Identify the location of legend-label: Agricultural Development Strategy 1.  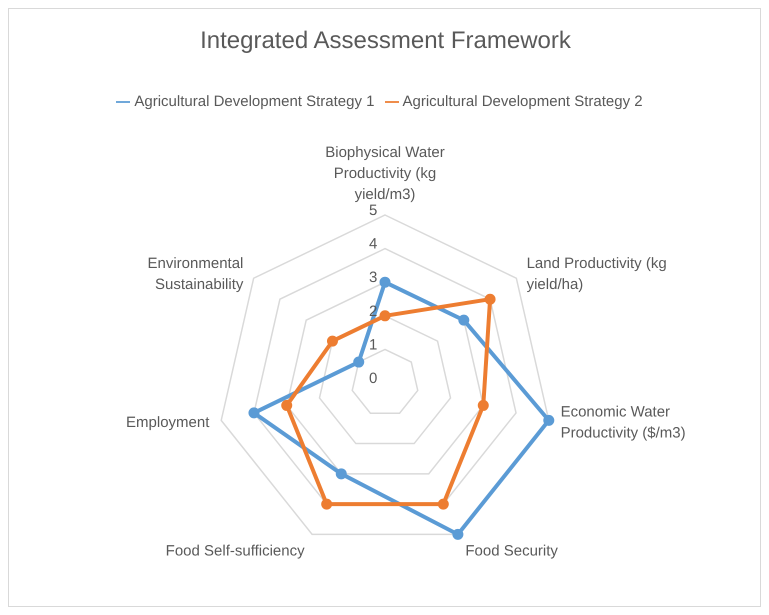
(254, 101).